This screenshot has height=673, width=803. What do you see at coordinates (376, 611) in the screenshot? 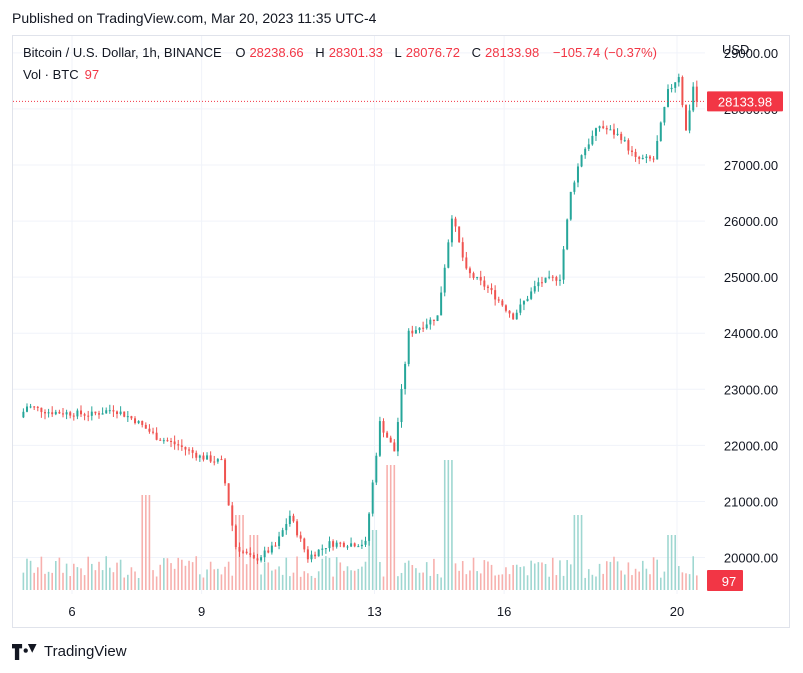
I see `time-axis: 6 9 13 16 20` at bounding box center [376, 611].